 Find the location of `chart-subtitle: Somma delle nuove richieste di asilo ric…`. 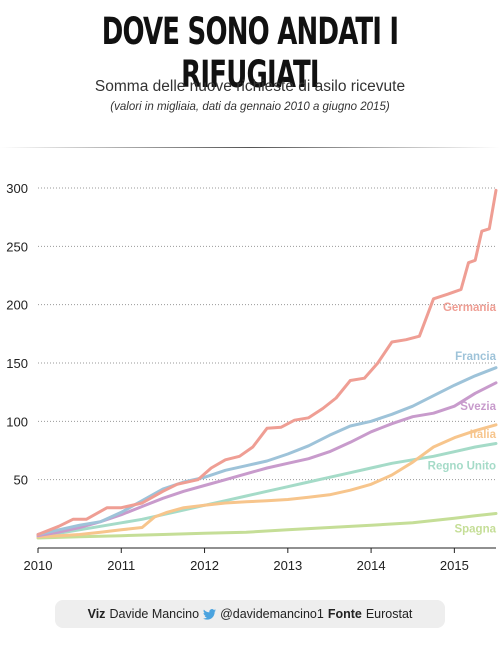

chart-subtitle: Somma delle nuove richieste di asilo ric… is located at coordinates (250, 86).